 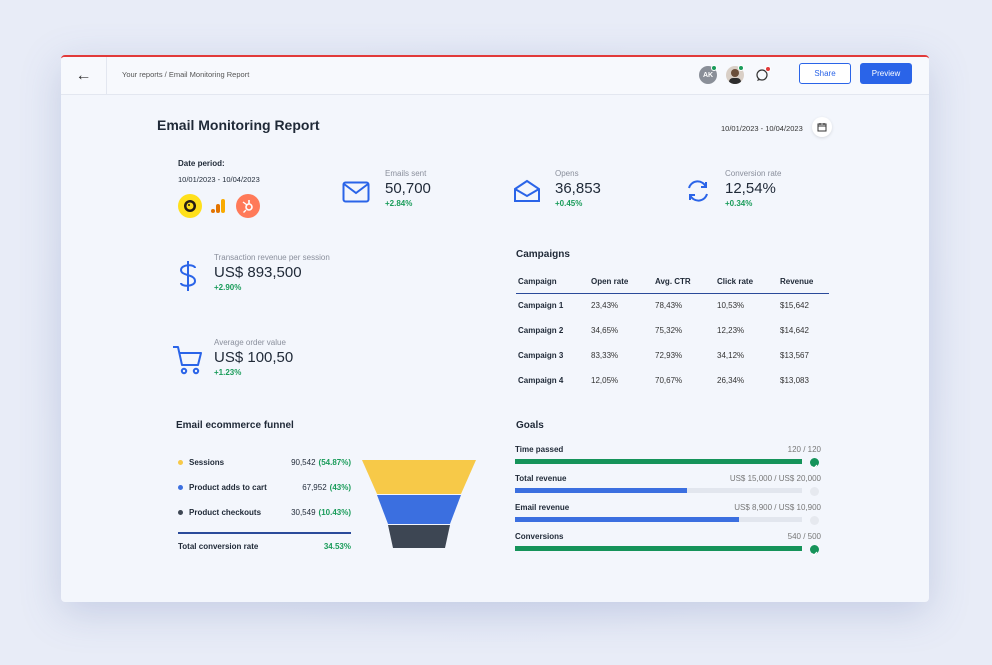 What do you see at coordinates (218, 206) in the screenshot?
I see `google-analytics-icon` at bounding box center [218, 206].